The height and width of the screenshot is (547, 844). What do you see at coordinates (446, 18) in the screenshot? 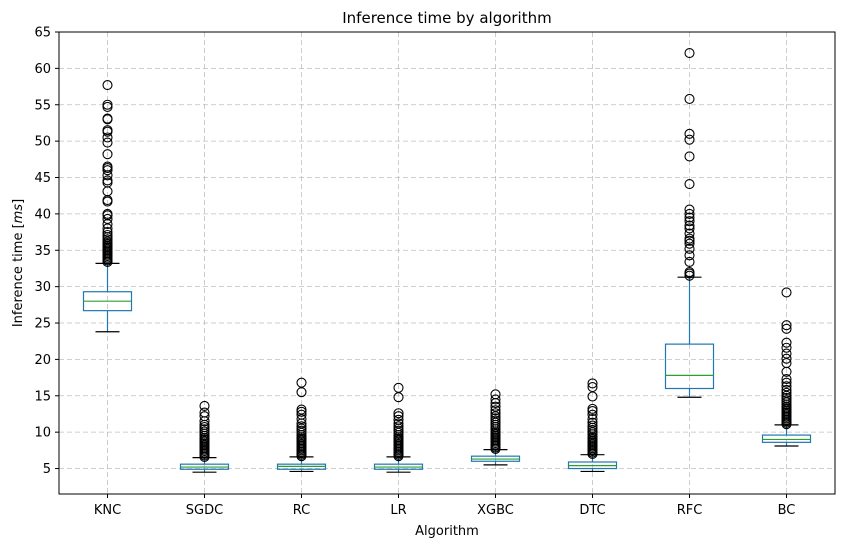
I see `chart-title: Inference time by algorithm` at bounding box center [446, 18].